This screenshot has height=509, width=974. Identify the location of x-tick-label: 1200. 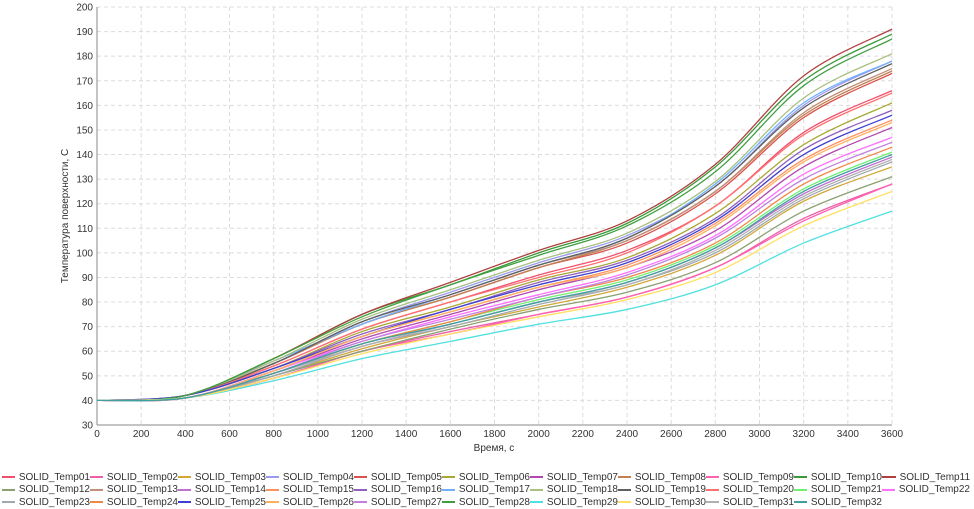
(362, 434).